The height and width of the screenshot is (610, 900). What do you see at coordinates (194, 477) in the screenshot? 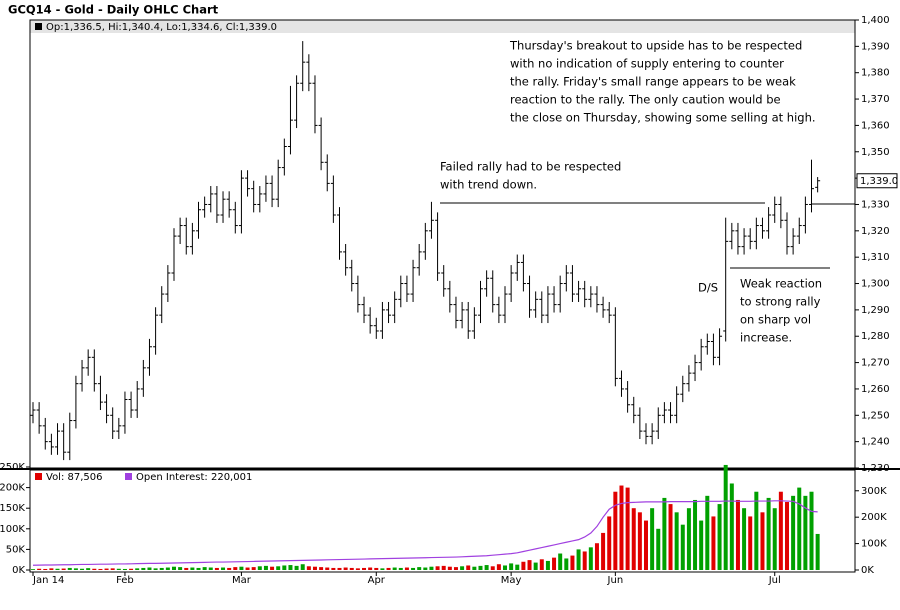
I see `legend-label: Open Interest: 220,001` at bounding box center [194, 477].